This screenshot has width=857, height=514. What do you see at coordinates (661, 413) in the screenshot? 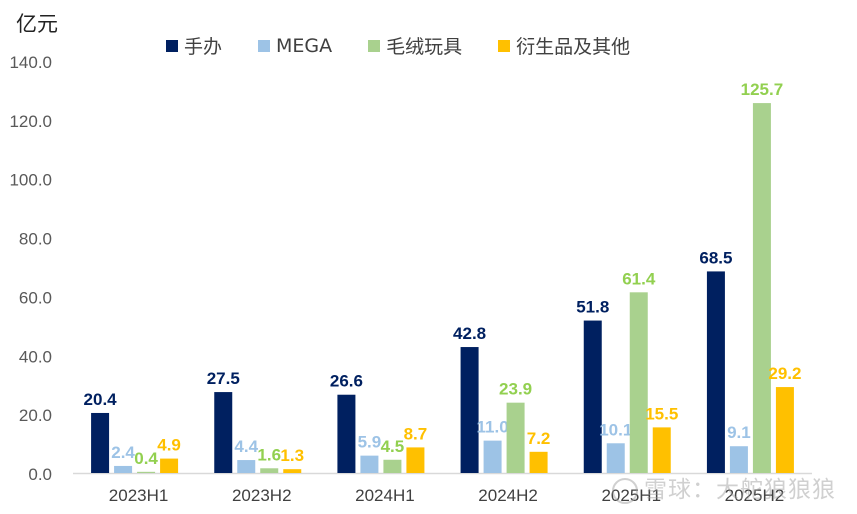
I see `data-label: 15.5` at bounding box center [661, 413].